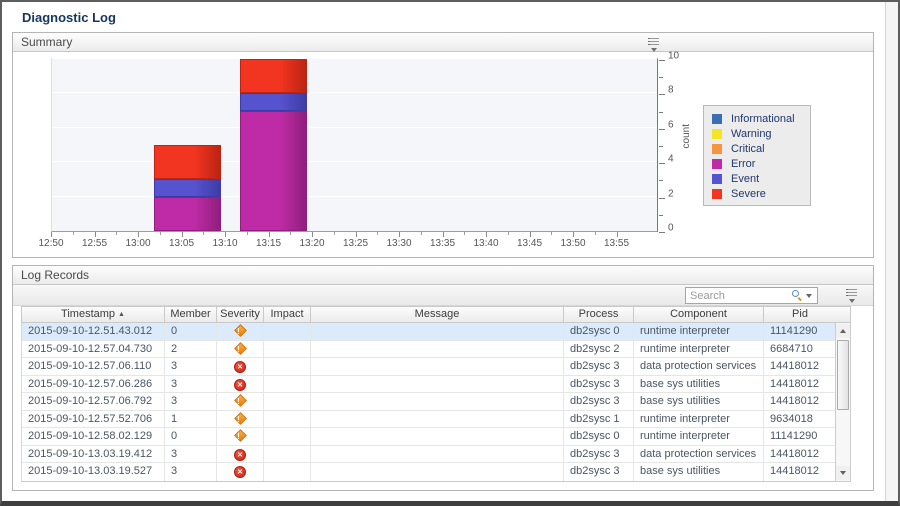  What do you see at coordinates (599, 314) in the screenshot?
I see `column-header-process: Process` at bounding box center [599, 314].